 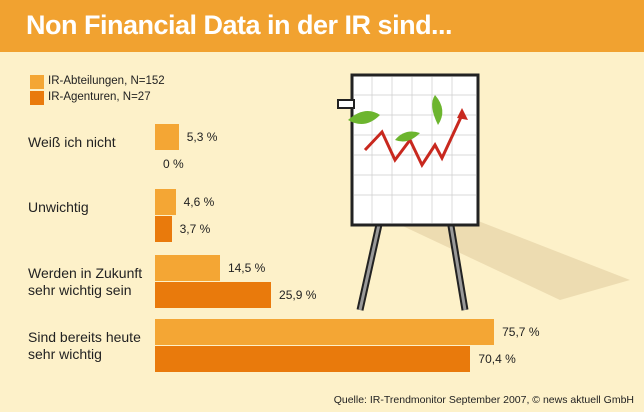 What do you see at coordinates (521, 332) in the screenshot?
I see `value-label: 75,7 %` at bounding box center [521, 332].